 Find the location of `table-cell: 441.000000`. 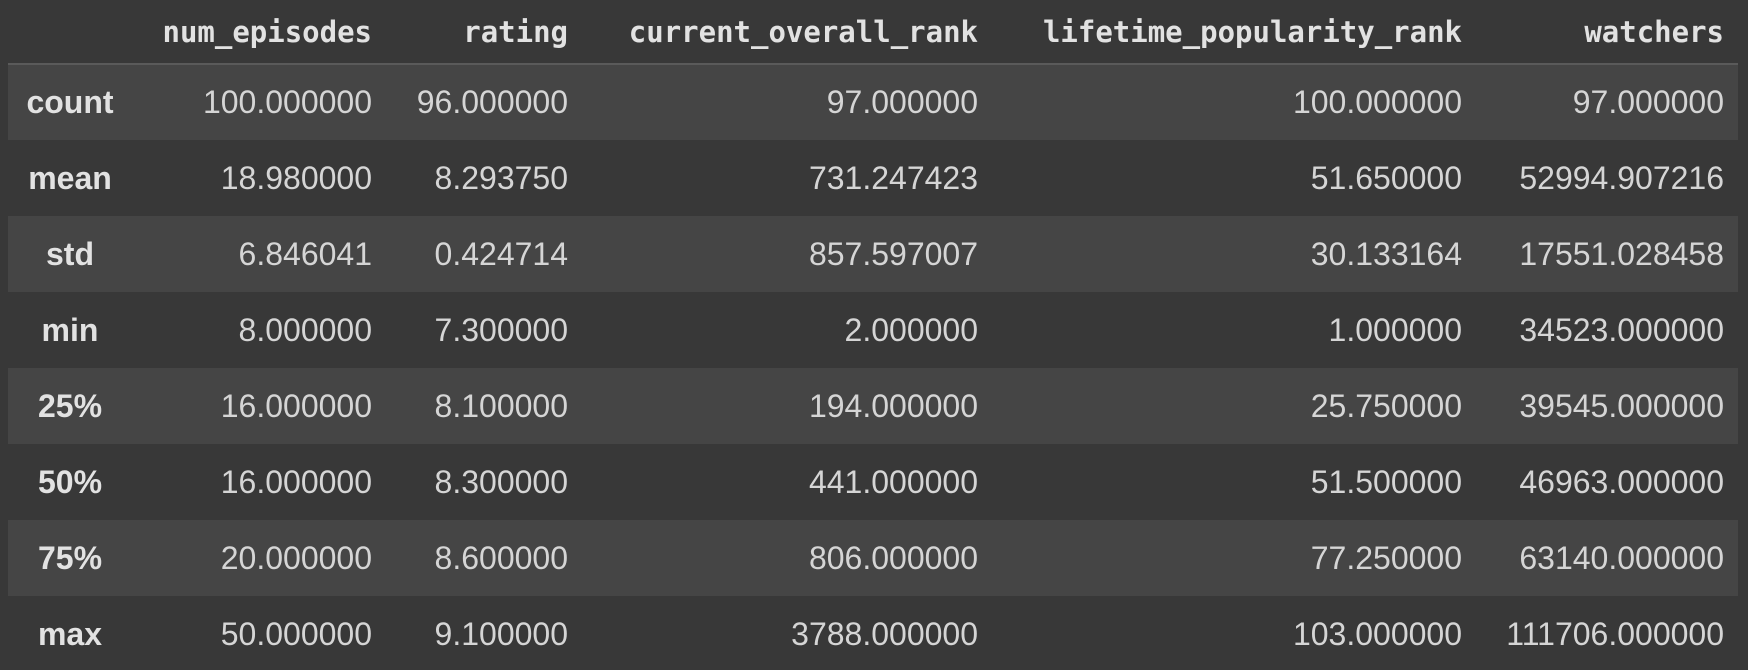

table-cell: 441.000000 is located at coordinates (893, 481).